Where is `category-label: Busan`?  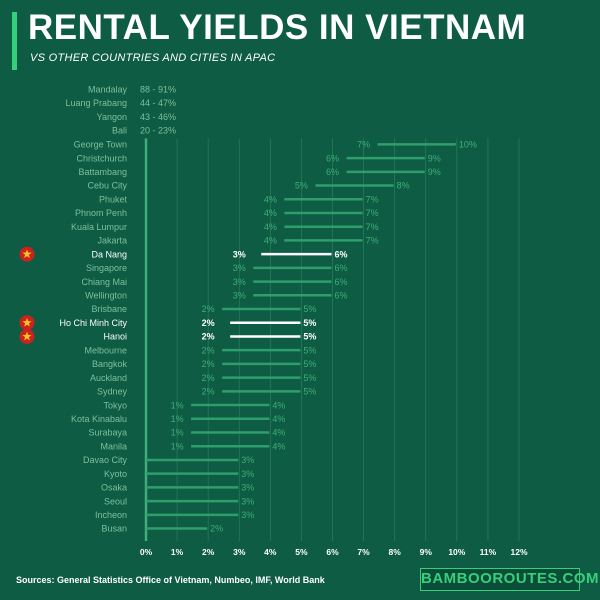
category-label: Busan is located at coordinates (114, 529).